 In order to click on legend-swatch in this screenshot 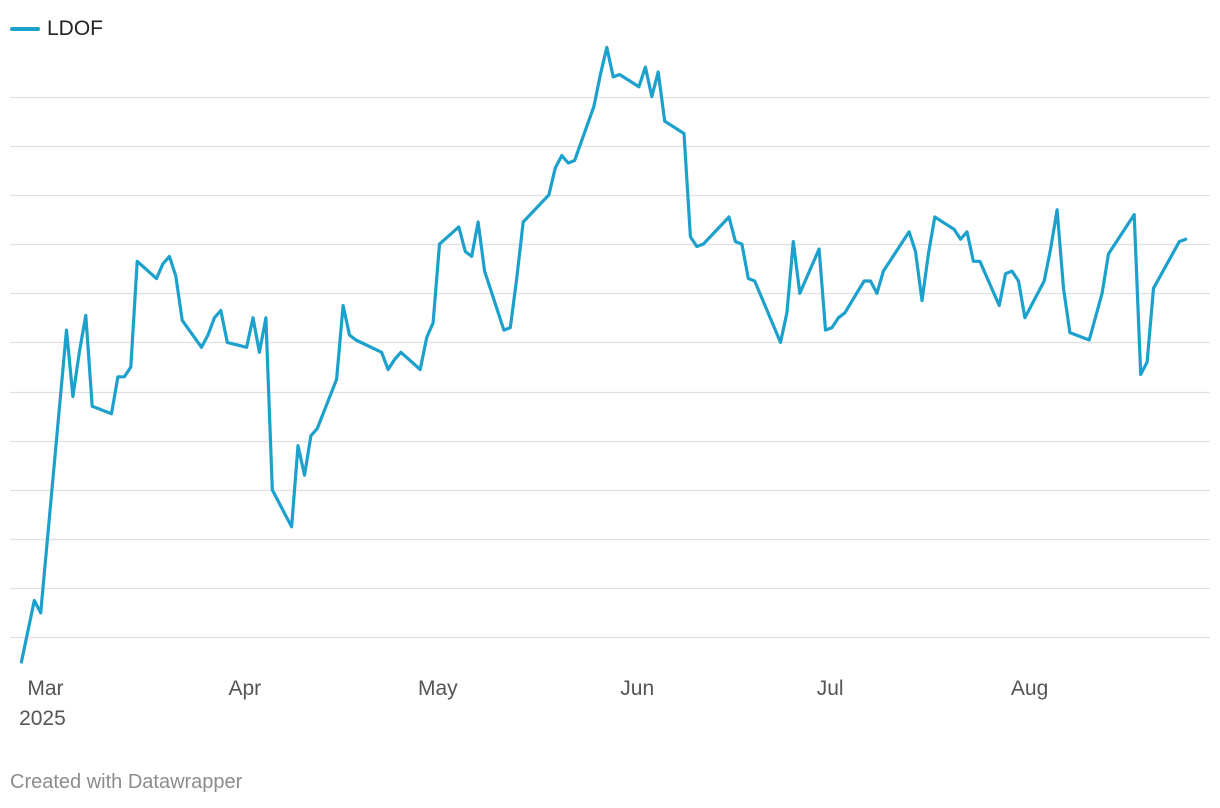, I will do `click(25, 29)`.